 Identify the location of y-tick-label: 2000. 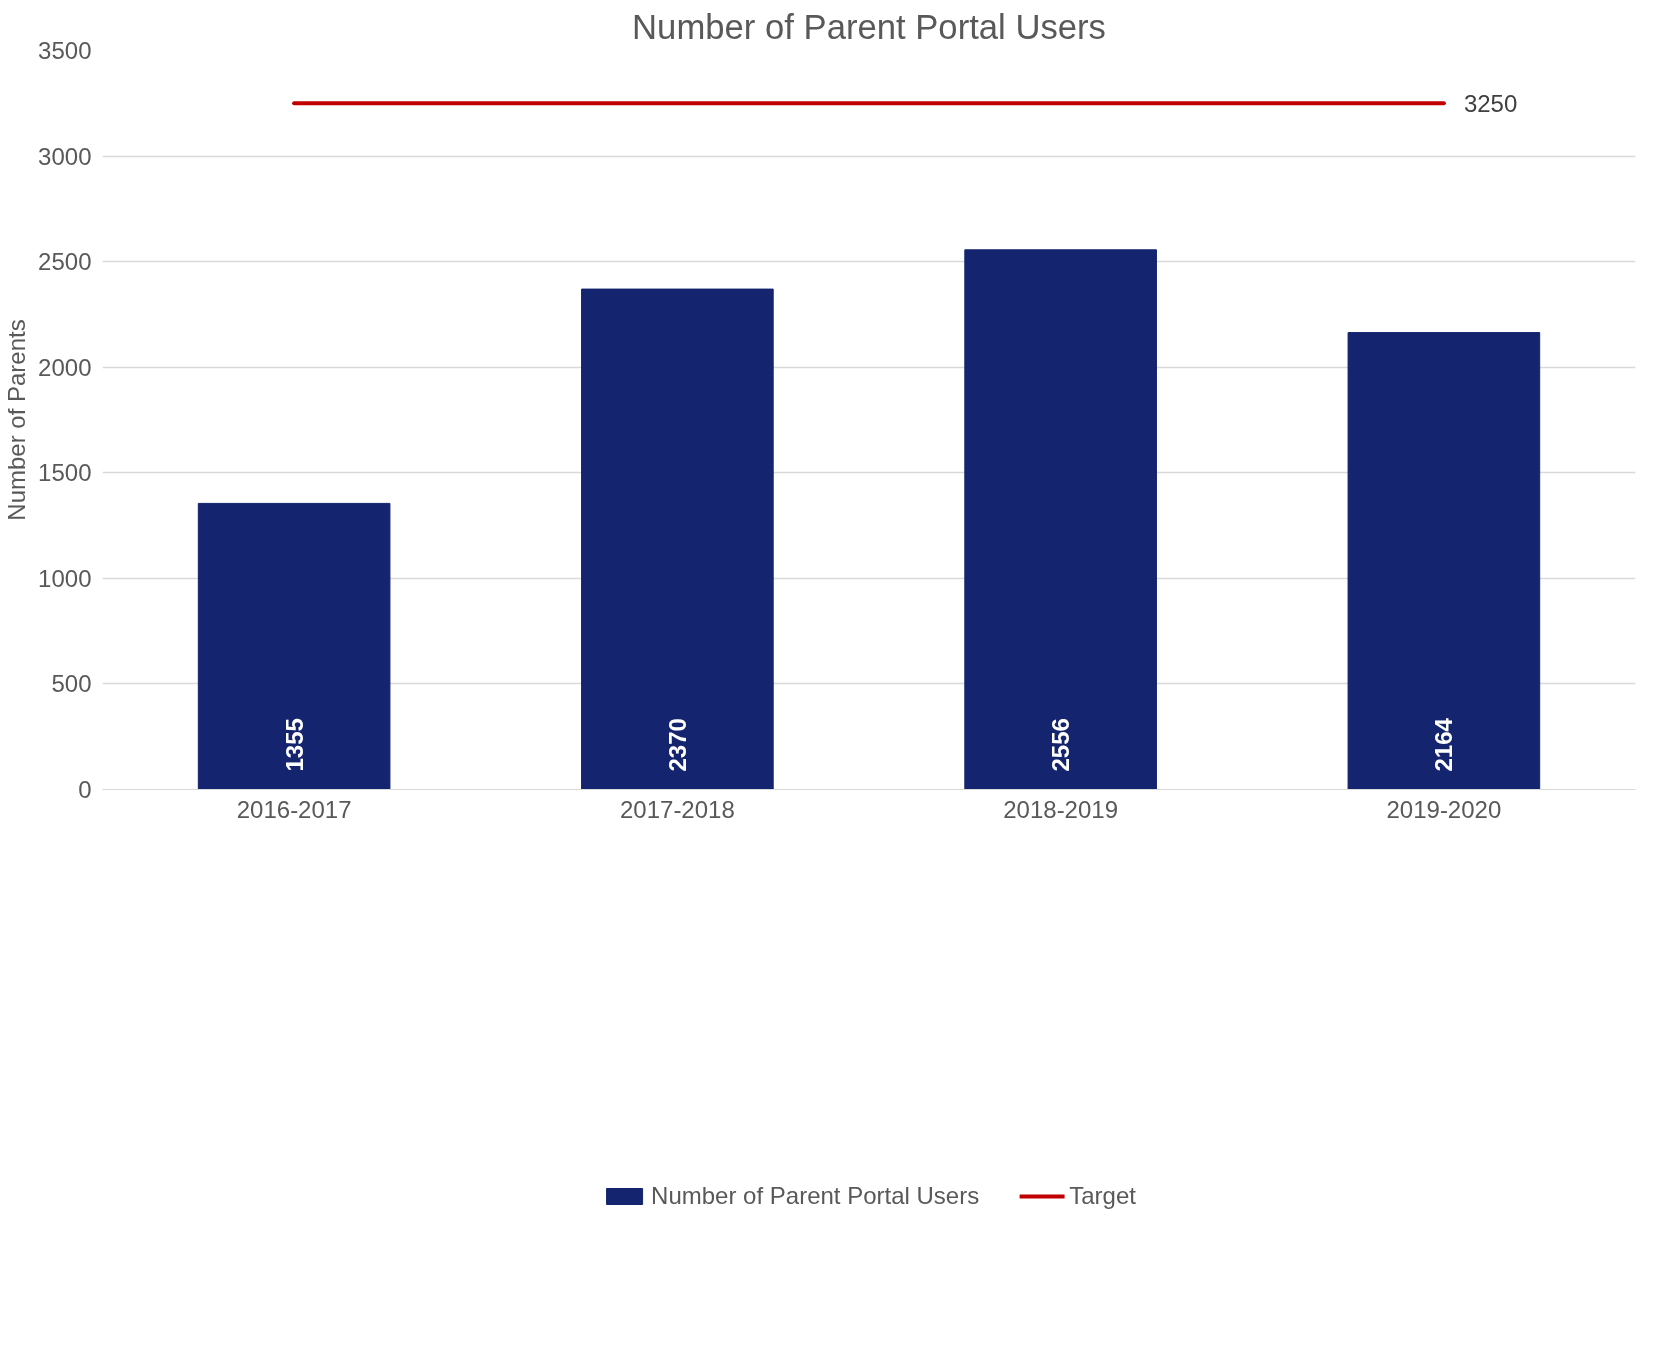
(65, 367).